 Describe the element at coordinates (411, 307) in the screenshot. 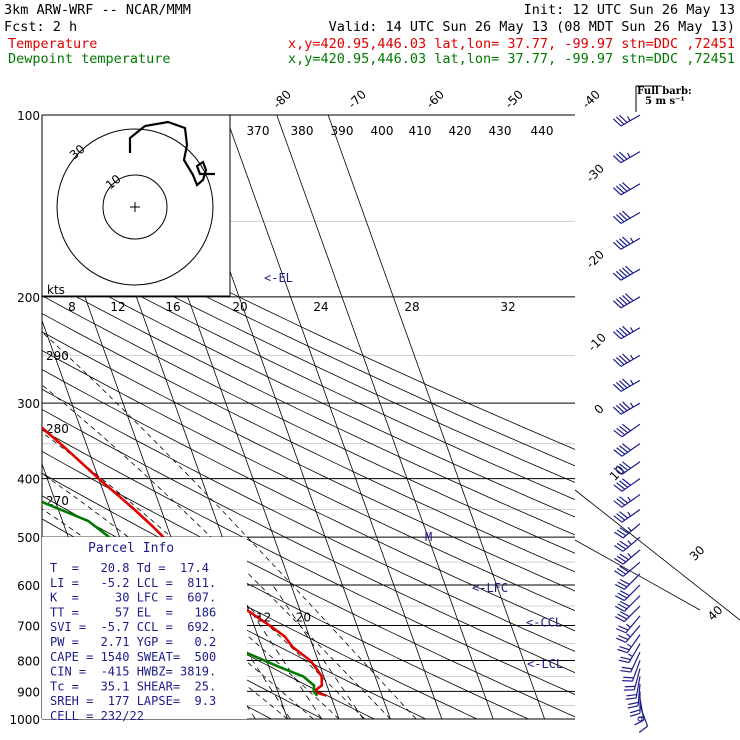

I see `hodograph-axis-label: 28` at that location.